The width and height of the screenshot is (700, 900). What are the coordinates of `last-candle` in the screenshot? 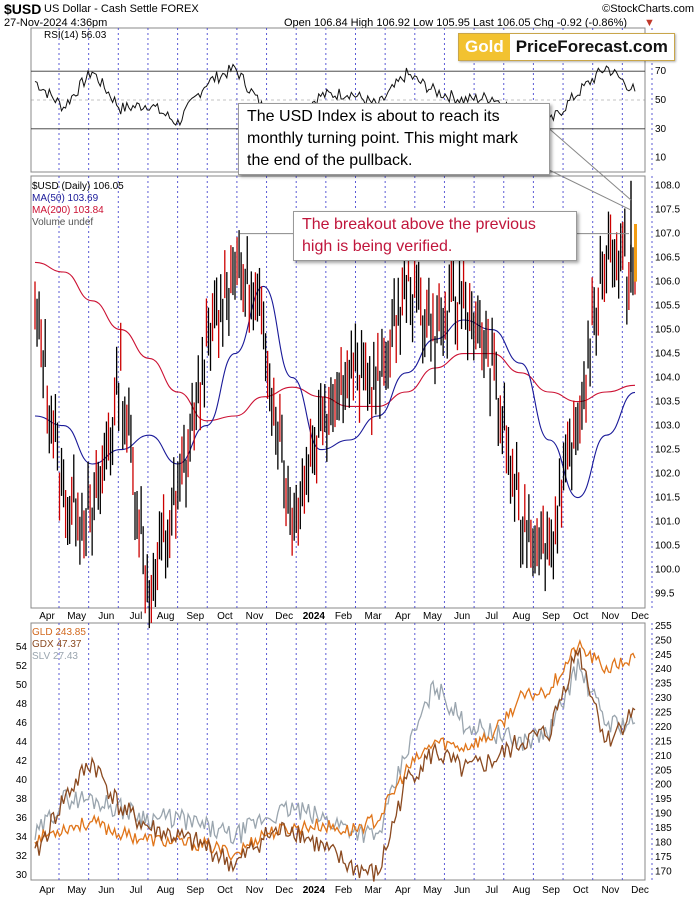 It's located at (635, 253).